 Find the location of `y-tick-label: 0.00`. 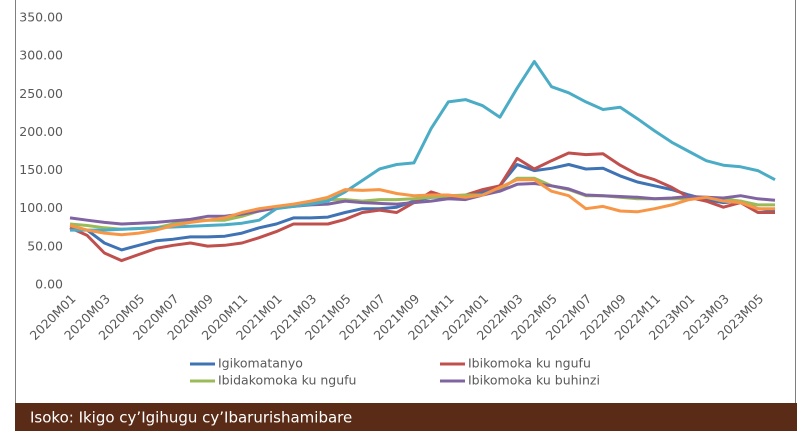

y-tick-label: 0.00 is located at coordinates (49, 284).